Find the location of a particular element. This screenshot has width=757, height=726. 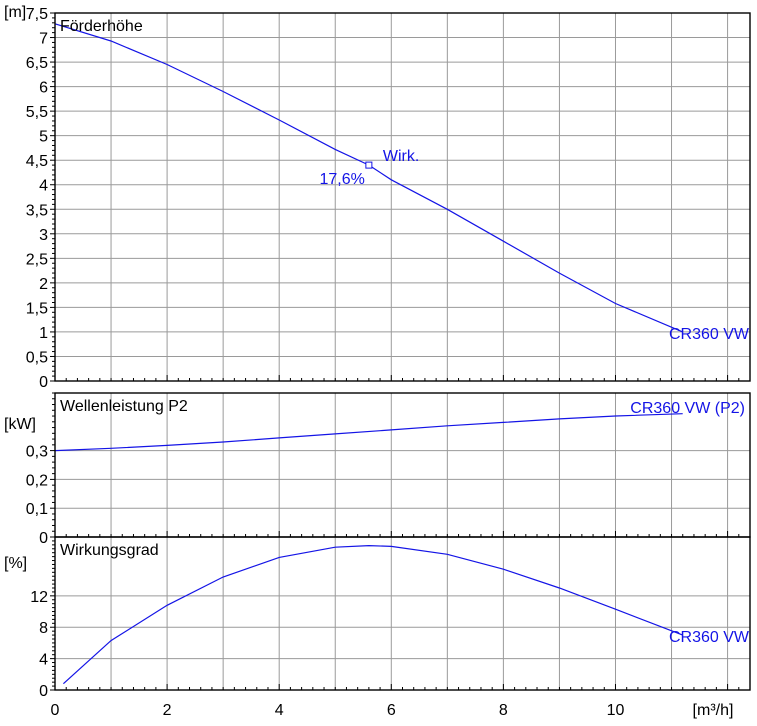

x-tick-label: 10 is located at coordinates (616, 710).